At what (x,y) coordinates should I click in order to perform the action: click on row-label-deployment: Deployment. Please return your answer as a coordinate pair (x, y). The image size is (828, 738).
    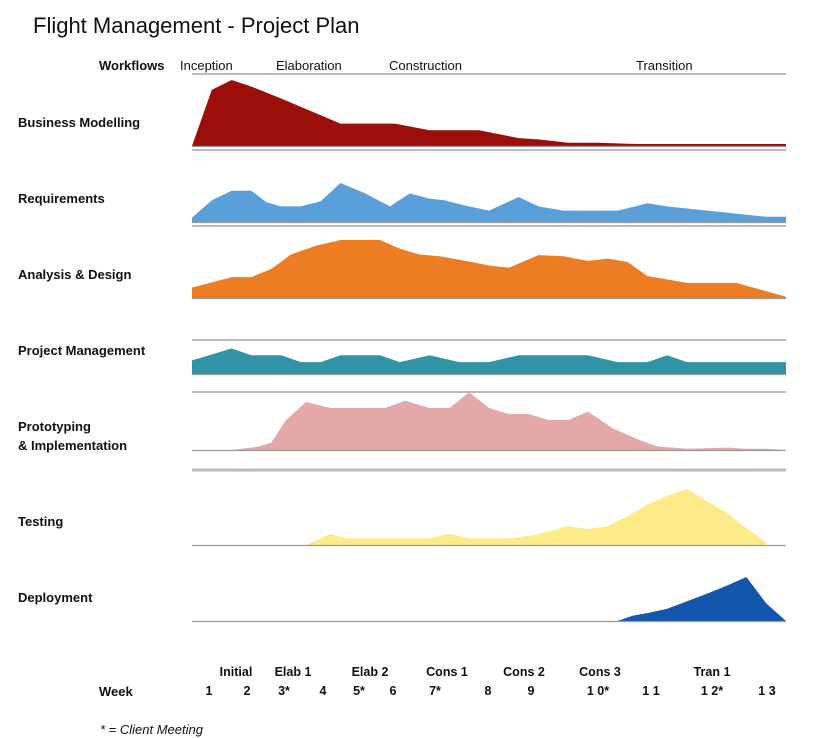
    Looking at the image, I should click on (55, 597).